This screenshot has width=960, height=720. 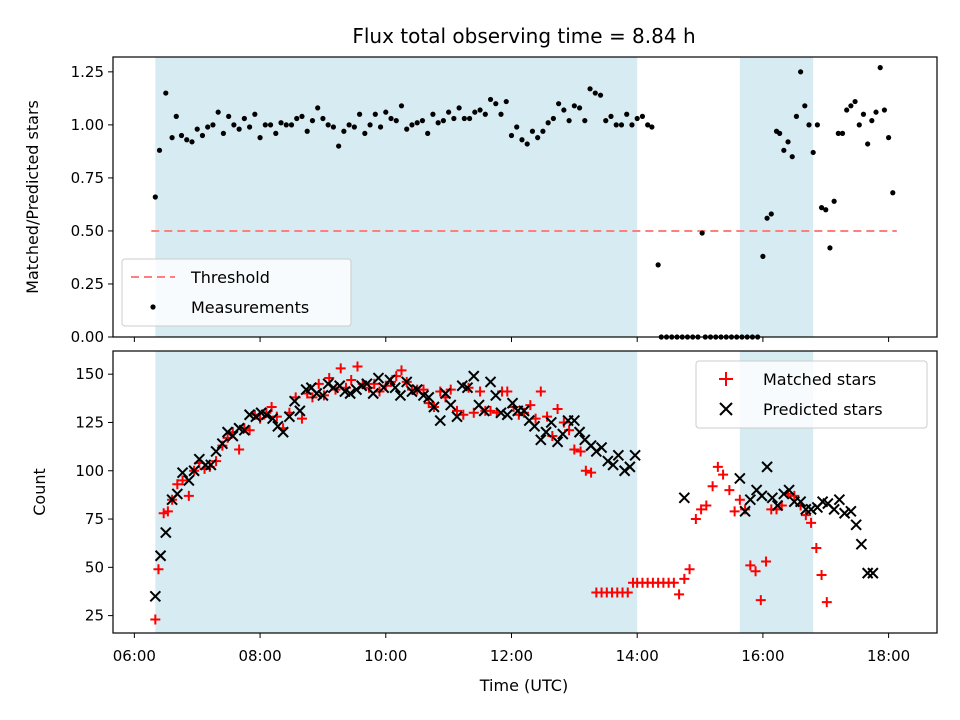 I want to click on top-legend: Threshold Measurements, so click(x=236, y=292).